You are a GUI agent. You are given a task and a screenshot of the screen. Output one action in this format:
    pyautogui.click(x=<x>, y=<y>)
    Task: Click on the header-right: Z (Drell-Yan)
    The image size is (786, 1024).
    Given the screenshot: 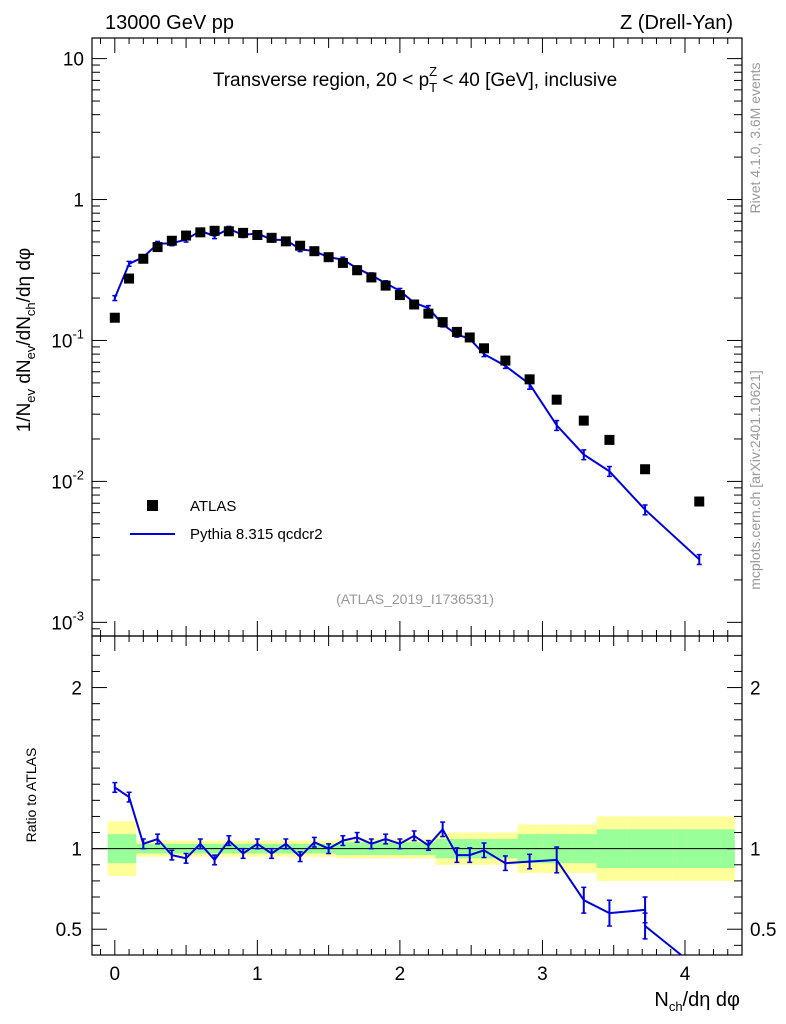 What is the action you would take?
    pyautogui.click(x=676, y=23)
    